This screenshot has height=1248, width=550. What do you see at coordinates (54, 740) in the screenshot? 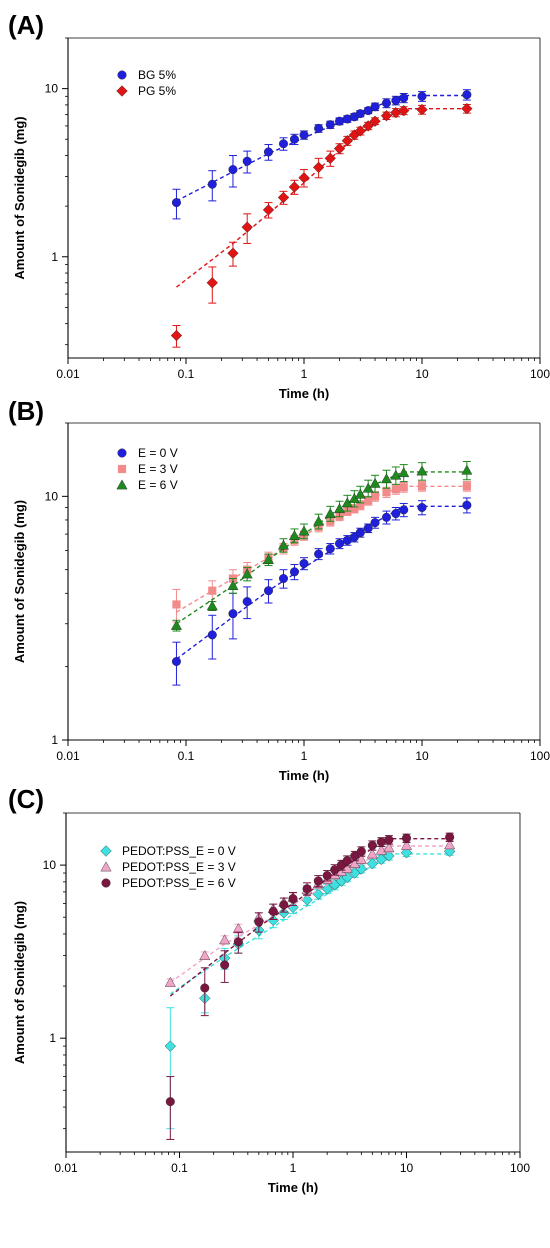
I see `y-tick-label: 1` at bounding box center [54, 740].